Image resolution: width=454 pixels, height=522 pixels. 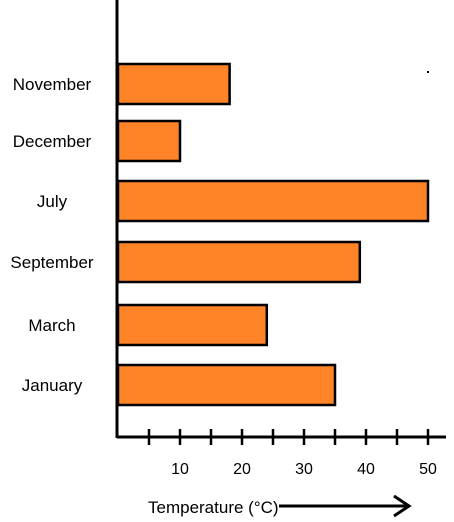 I want to click on category-label-november: November, so click(x=52, y=84).